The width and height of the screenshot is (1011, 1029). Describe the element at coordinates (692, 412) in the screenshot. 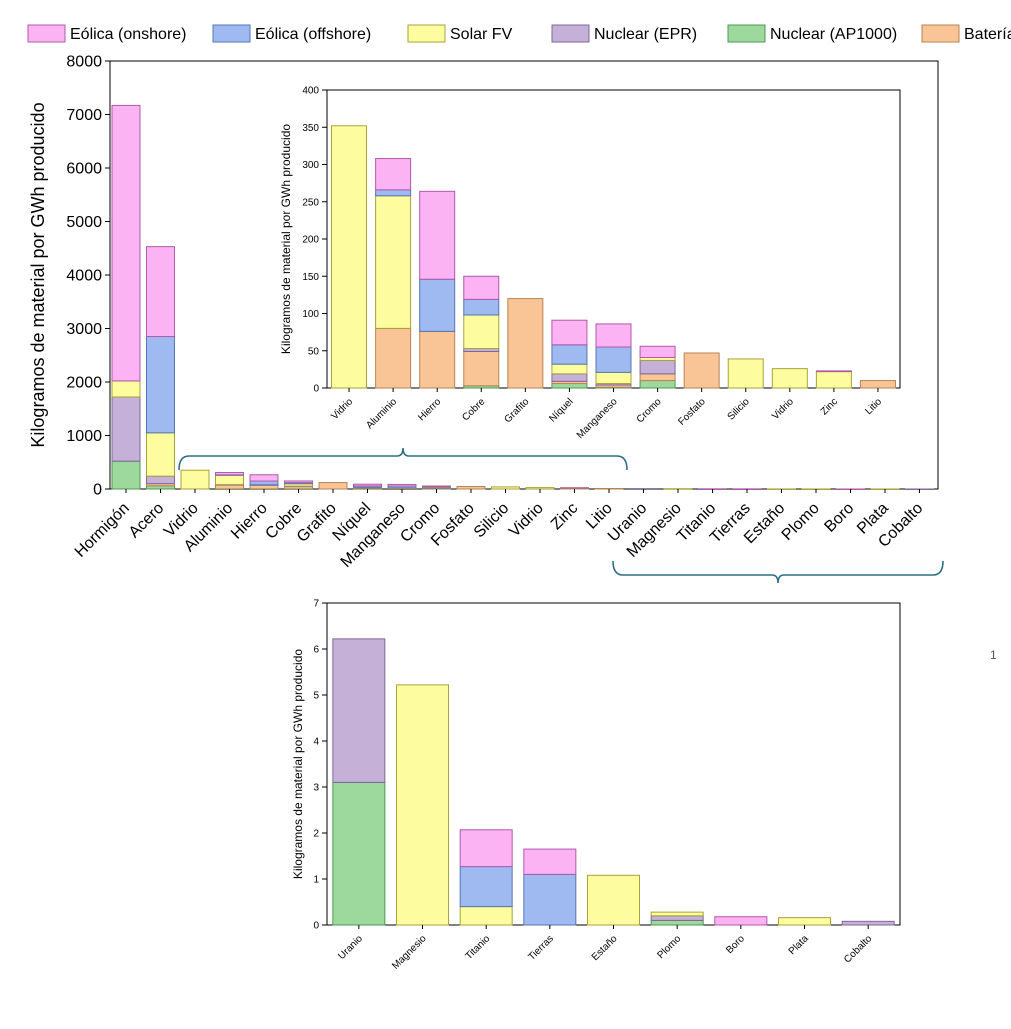

I see `inset_top-category-label: Fosfato` at that location.